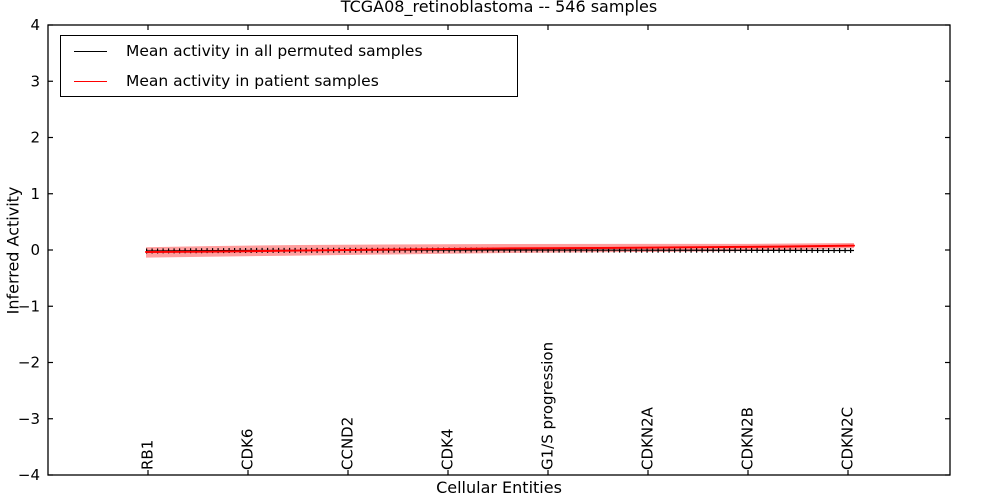 Image resolution: width=1000 pixels, height=500 pixels. What do you see at coordinates (648, 438) in the screenshot?
I see `x-tick-label: CDKN2A` at bounding box center [648, 438].